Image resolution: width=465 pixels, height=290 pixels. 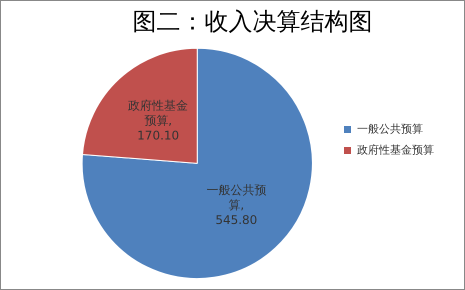 I want to click on data-label: 政府性基金预算, 170.10, so click(x=158, y=120).